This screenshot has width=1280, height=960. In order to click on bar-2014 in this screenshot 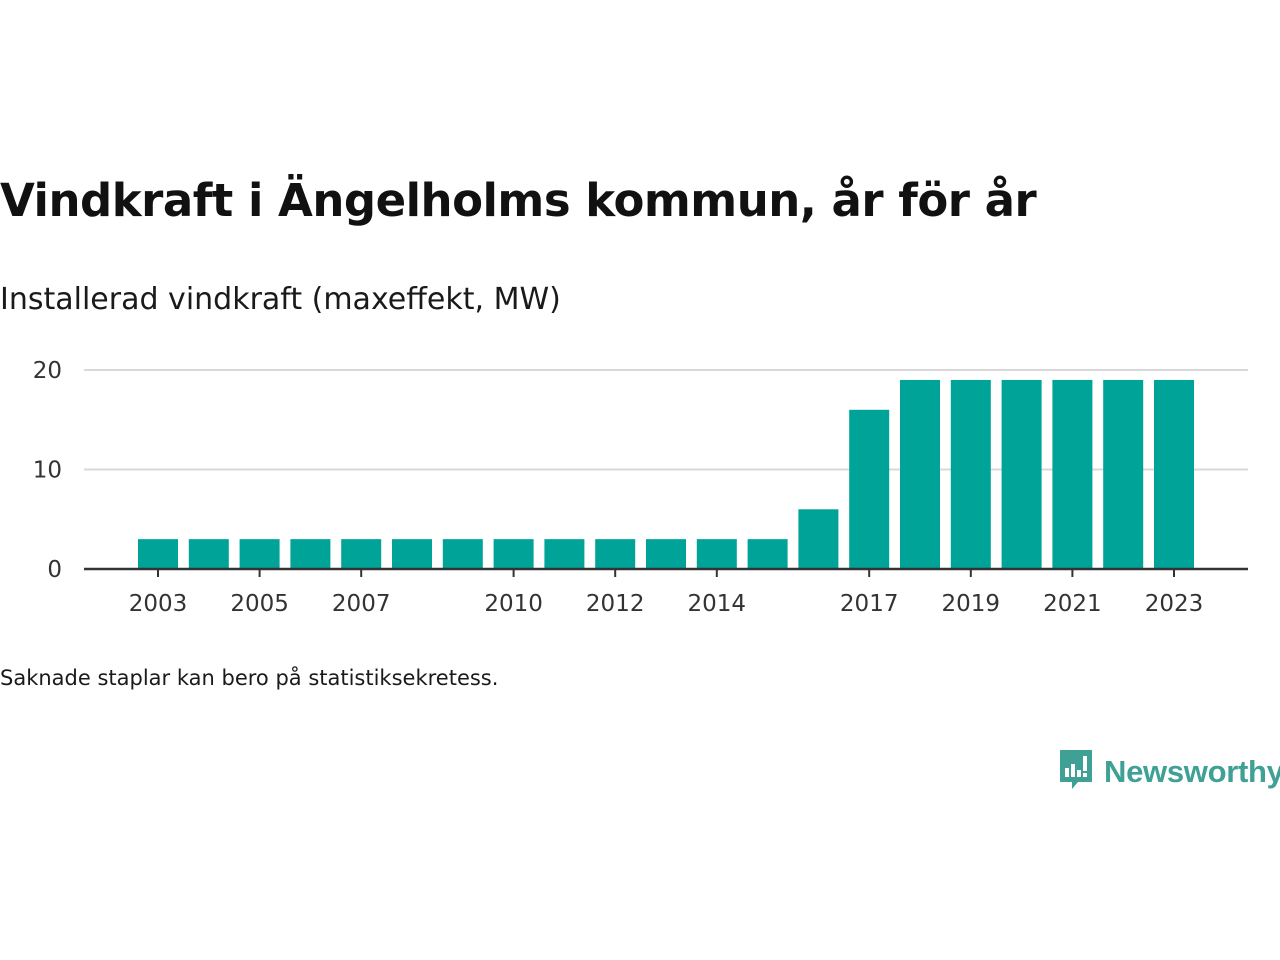, I will do `click(716, 554)`.